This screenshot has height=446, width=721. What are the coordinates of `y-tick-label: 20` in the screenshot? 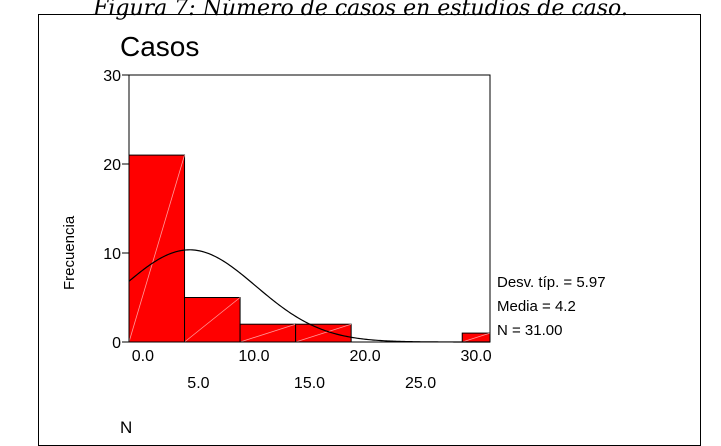 It's located at (112, 165).